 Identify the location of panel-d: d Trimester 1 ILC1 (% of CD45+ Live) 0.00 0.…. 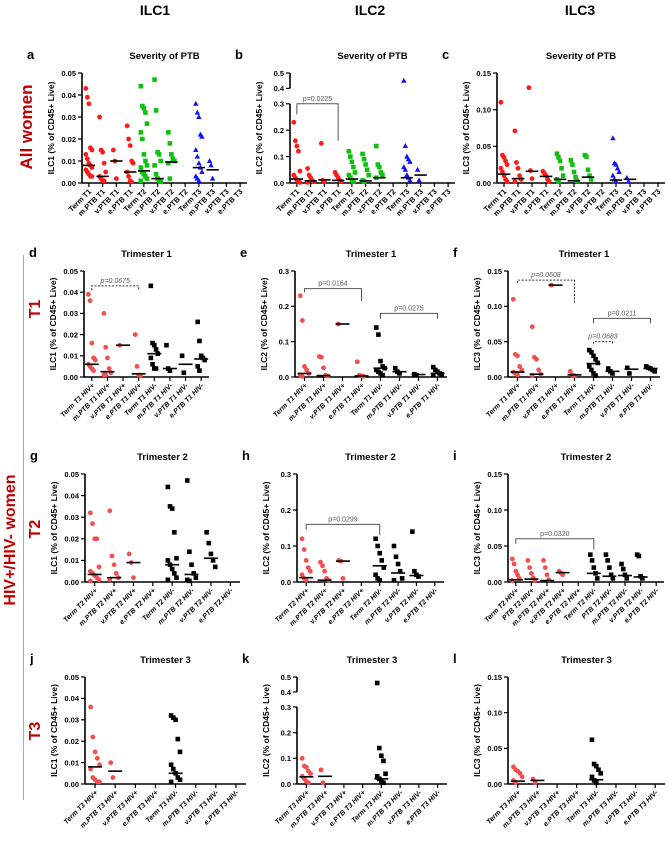
(119, 334).